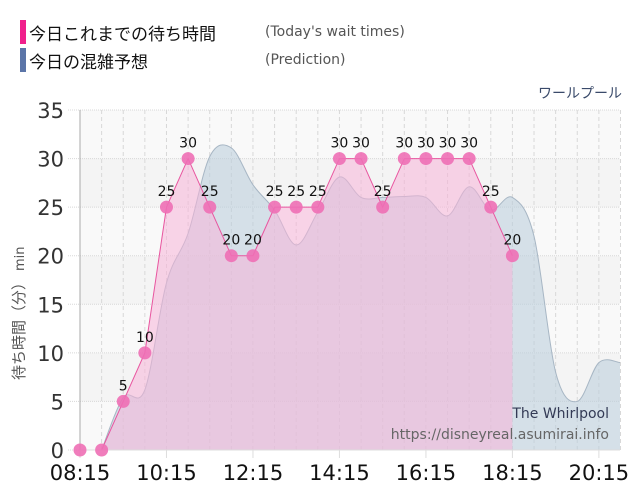 Image resolution: width=640 pixels, height=500 pixels. Describe the element at coordinates (499, 435) in the screenshot. I see `credit-url: https://disneyreal.asumirai.info` at that location.